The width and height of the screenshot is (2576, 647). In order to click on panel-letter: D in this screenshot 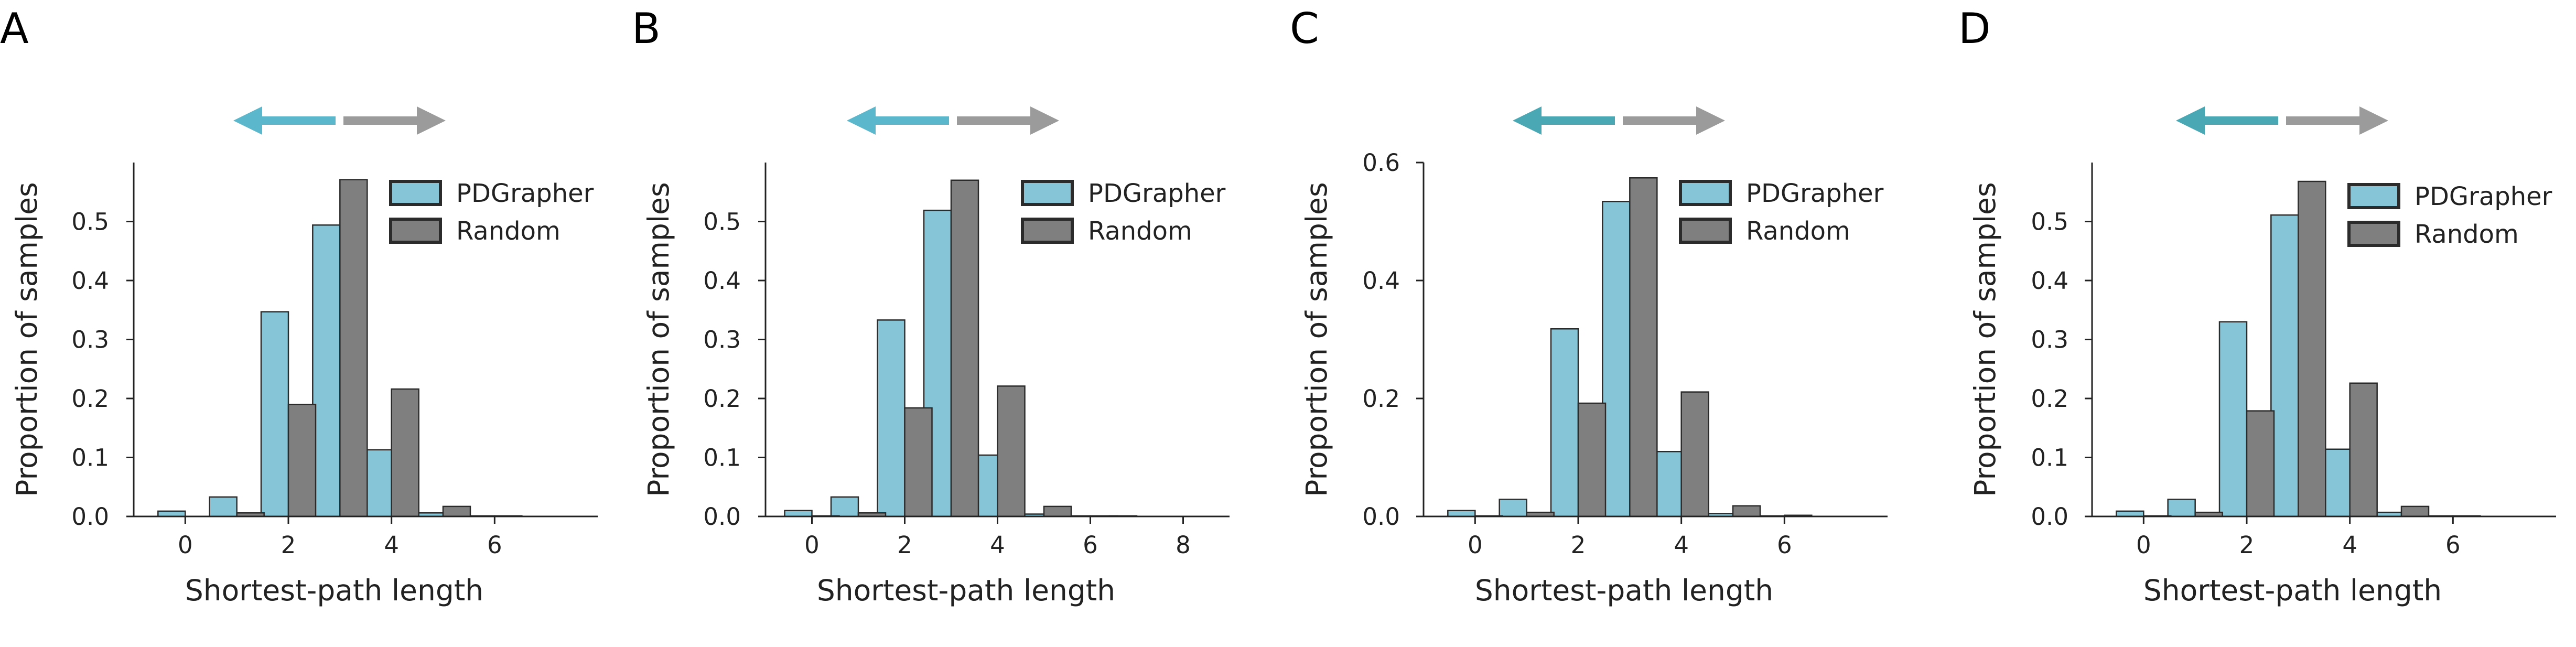, I will do `click(1974, 28)`.